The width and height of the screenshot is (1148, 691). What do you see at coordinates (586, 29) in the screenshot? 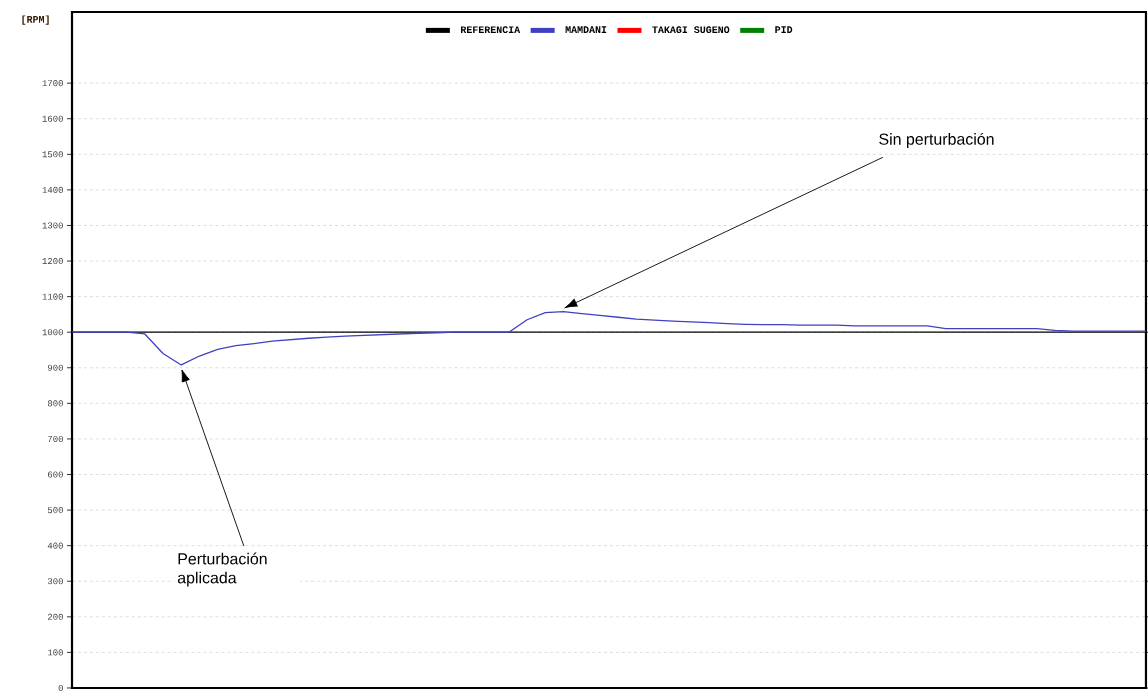
I see `legend-label: MAMDANI` at bounding box center [586, 29].